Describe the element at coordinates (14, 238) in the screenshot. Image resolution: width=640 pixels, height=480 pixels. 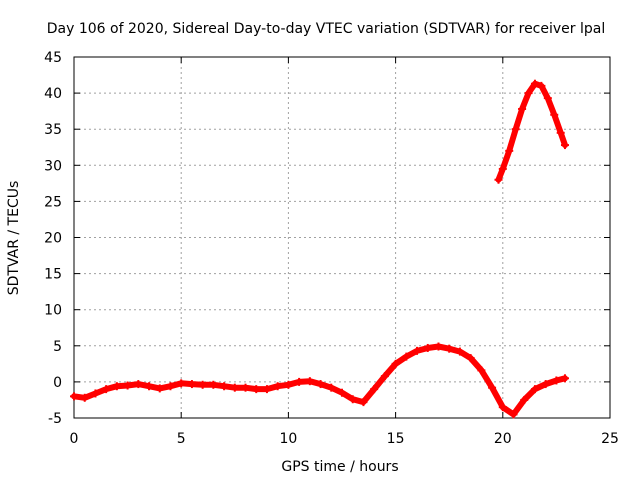
I see `y-axis-label: SDTVAR / TECUs` at that location.